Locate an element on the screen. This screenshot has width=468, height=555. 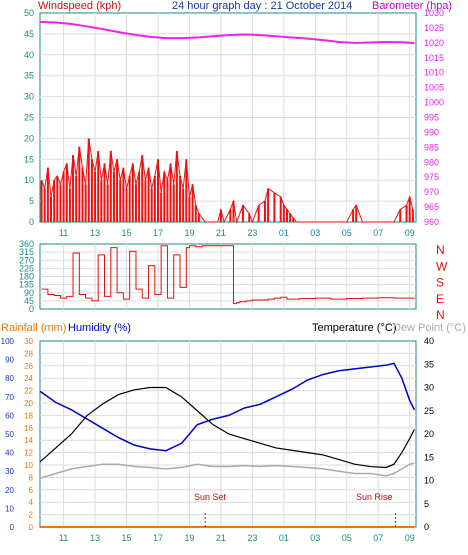
bottom-x-tick-label: 21 is located at coordinates (221, 538).